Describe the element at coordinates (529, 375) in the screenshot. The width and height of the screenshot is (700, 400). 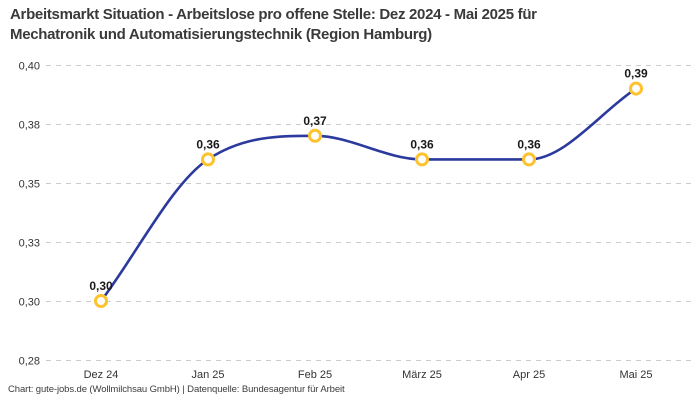
I see `x-tick-label: Apr 25` at that location.